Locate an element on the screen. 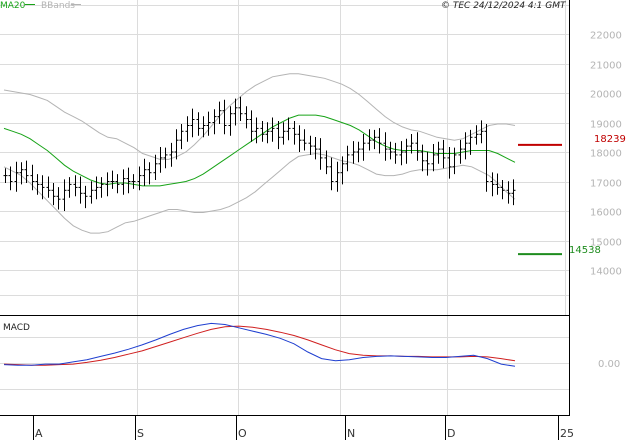  legend-ma20-label: MA20 is located at coordinates (13, 6).